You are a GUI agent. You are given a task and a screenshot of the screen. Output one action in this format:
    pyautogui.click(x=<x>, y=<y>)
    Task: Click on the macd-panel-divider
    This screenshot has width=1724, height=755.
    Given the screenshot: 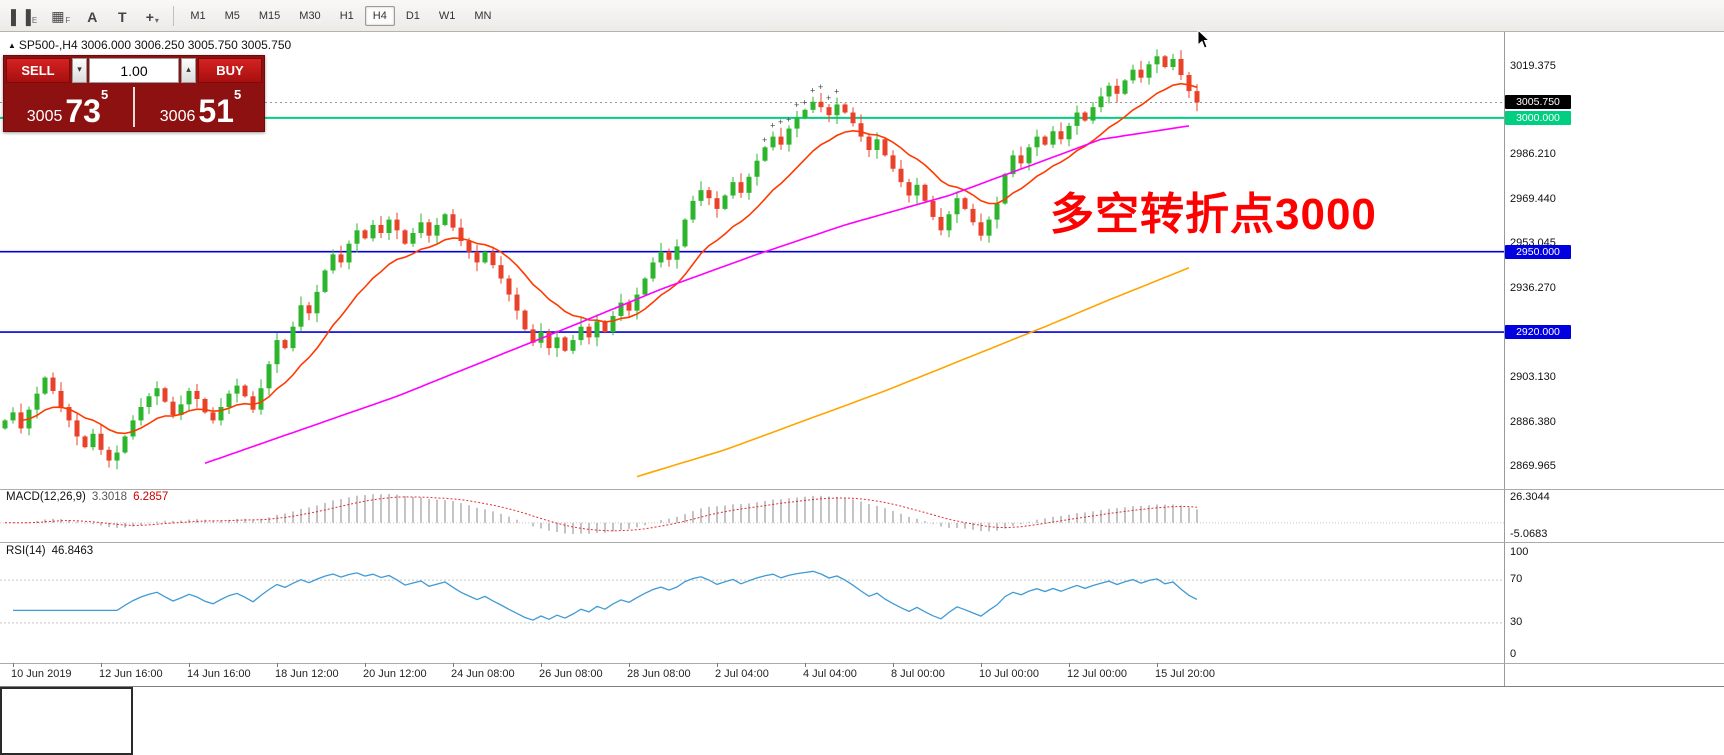 What is the action you would take?
    pyautogui.click(x=862, y=489)
    